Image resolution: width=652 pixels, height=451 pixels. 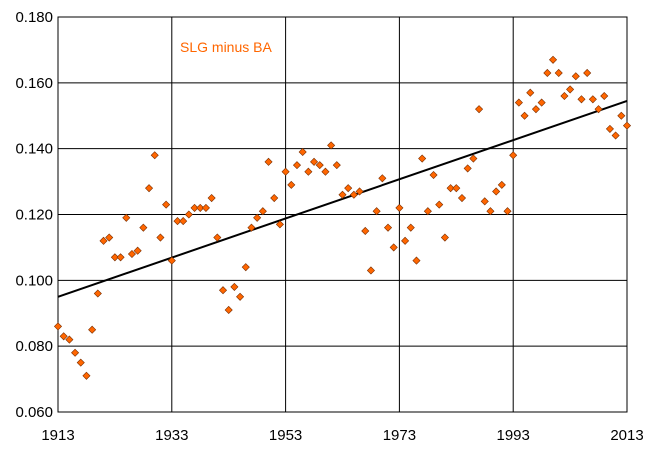 What do you see at coordinates (34, 346) in the screenshot?
I see `y-tick-label: 0.080` at bounding box center [34, 346].